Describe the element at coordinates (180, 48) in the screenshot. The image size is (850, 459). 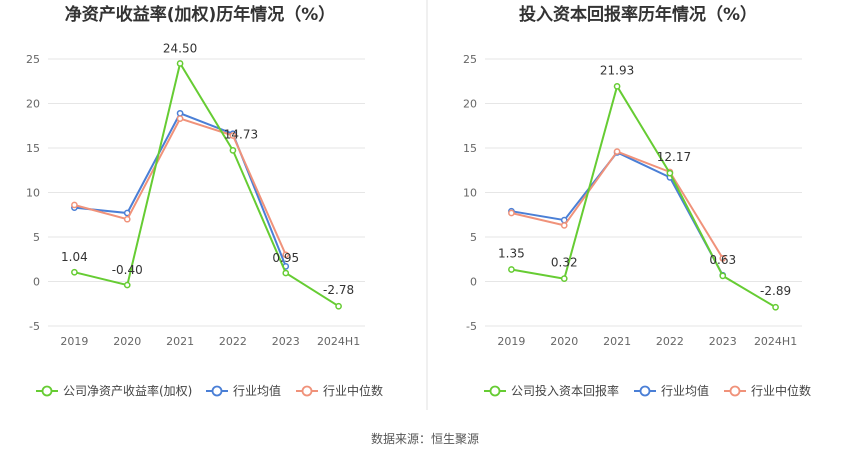
I see `data-label: 24.50` at that location.